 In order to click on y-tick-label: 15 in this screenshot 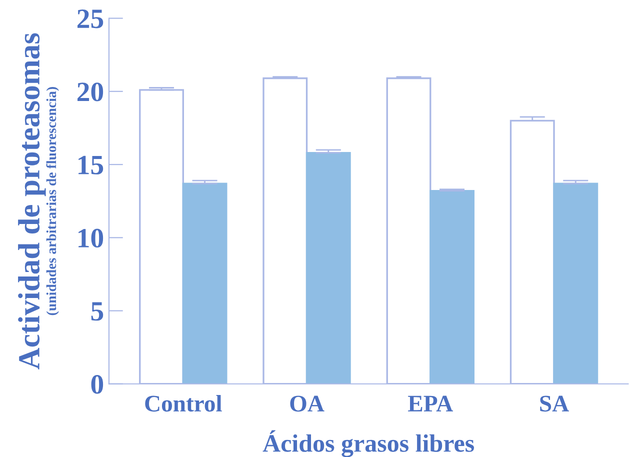, I will do `click(91, 165)`.